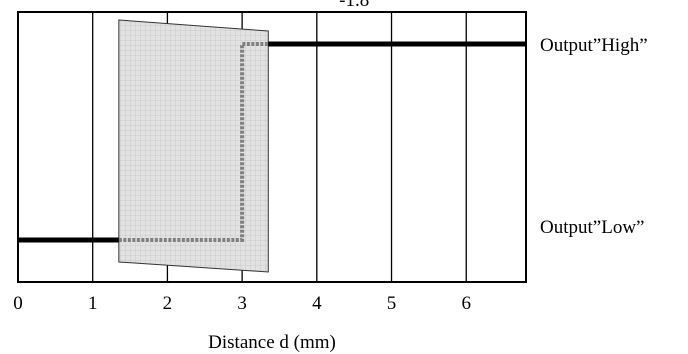 This screenshot has height=354, width=688. I want to click on x-tick-label-6: 6, so click(466, 303).